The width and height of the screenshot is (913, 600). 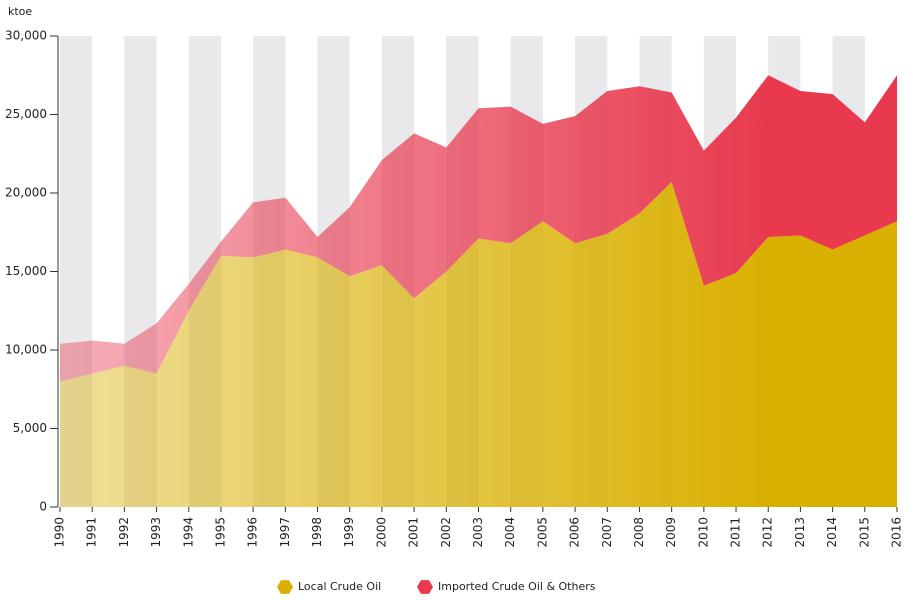 What do you see at coordinates (575, 532) in the screenshot?
I see `x-tick-label: 2006` at bounding box center [575, 532].